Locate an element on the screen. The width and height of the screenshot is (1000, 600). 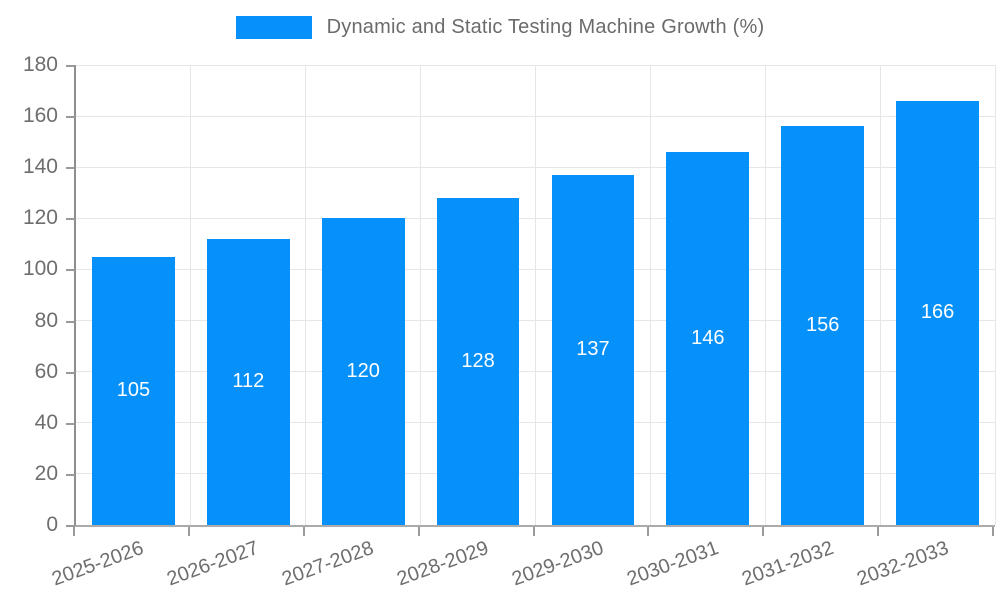
y-tick-label: 80 is located at coordinates (46, 320).